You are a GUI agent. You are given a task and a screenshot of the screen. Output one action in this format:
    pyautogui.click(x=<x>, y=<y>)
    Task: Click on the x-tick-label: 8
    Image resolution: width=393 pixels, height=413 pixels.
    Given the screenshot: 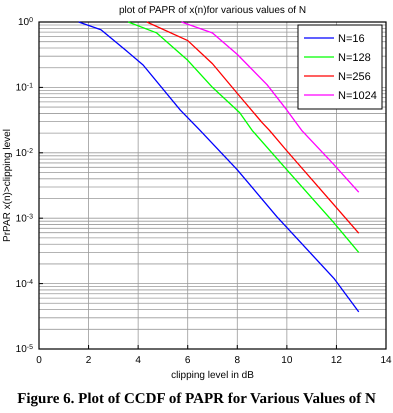 What is the action you would take?
    pyautogui.click(x=237, y=360)
    